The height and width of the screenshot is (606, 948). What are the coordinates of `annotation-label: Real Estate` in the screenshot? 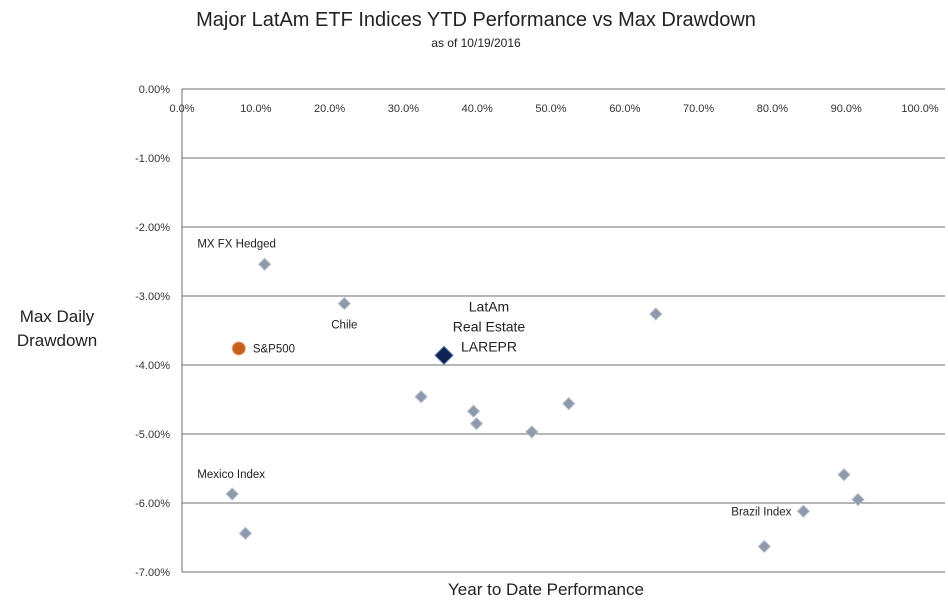 It's located at (489, 326).